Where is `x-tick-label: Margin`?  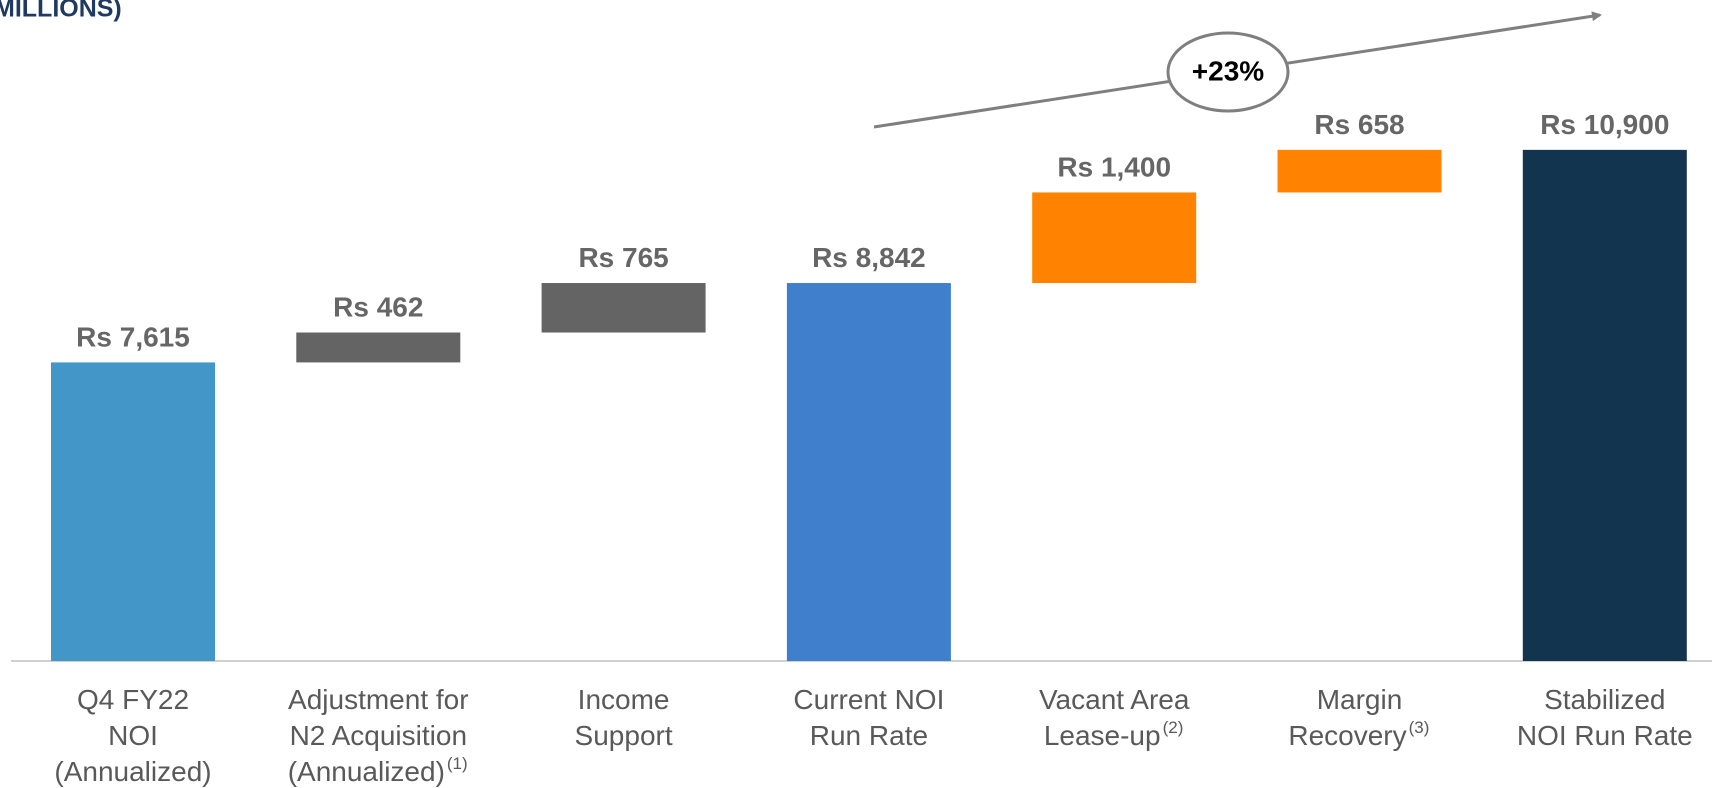 x-tick-label: Margin is located at coordinates (1360, 699).